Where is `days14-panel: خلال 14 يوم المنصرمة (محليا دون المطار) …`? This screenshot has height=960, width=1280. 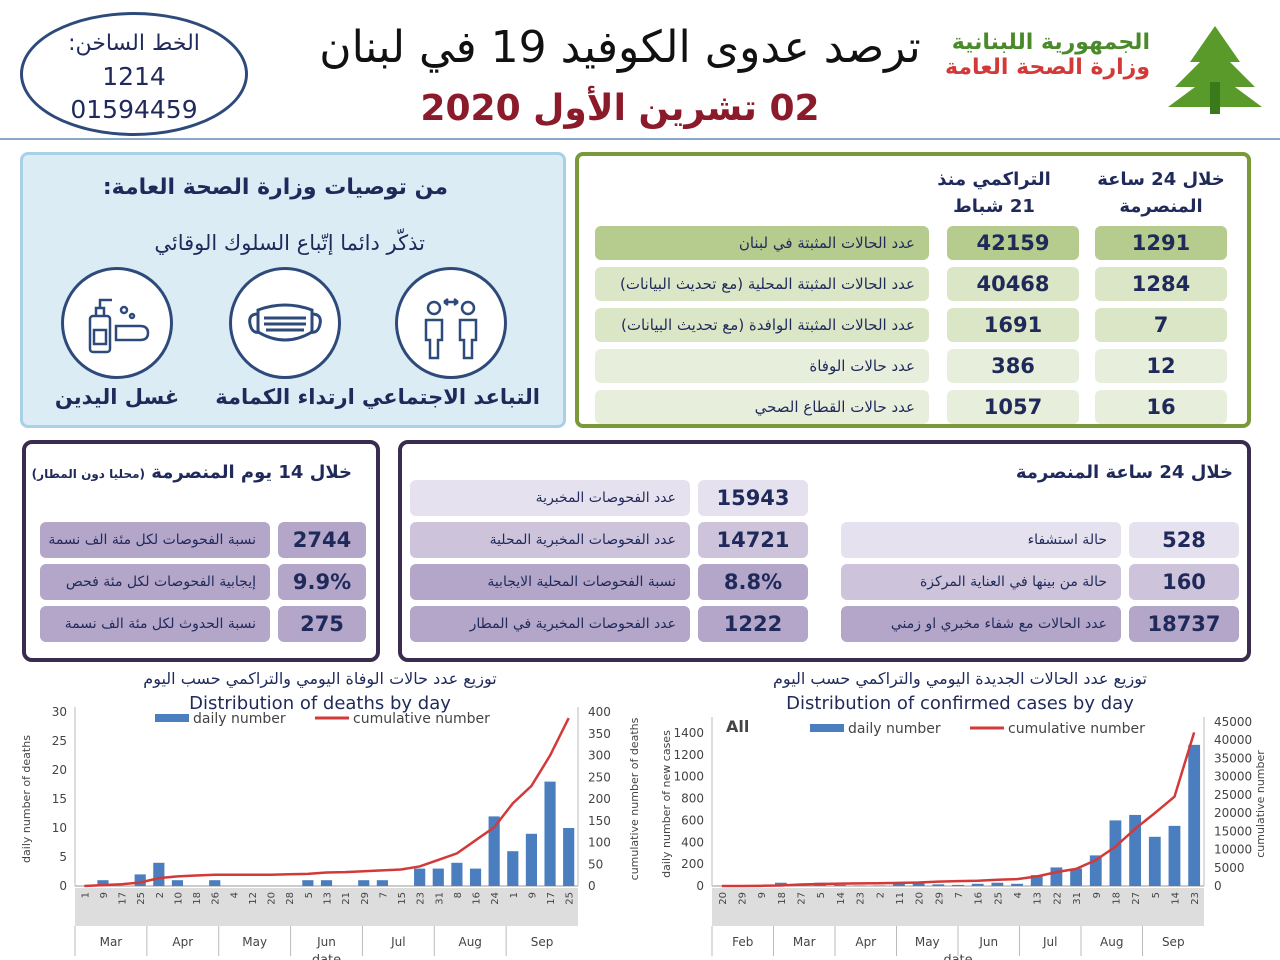 days14-panel: خلال 14 يوم المنصرمة (محليا دون المطار) … is located at coordinates (201, 551).